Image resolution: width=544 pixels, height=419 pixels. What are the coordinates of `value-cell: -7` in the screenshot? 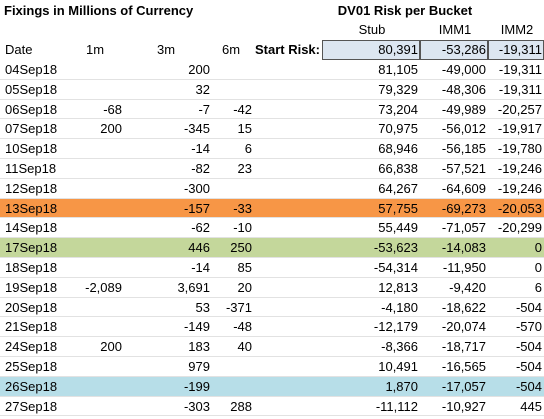 It's located at (204, 109).